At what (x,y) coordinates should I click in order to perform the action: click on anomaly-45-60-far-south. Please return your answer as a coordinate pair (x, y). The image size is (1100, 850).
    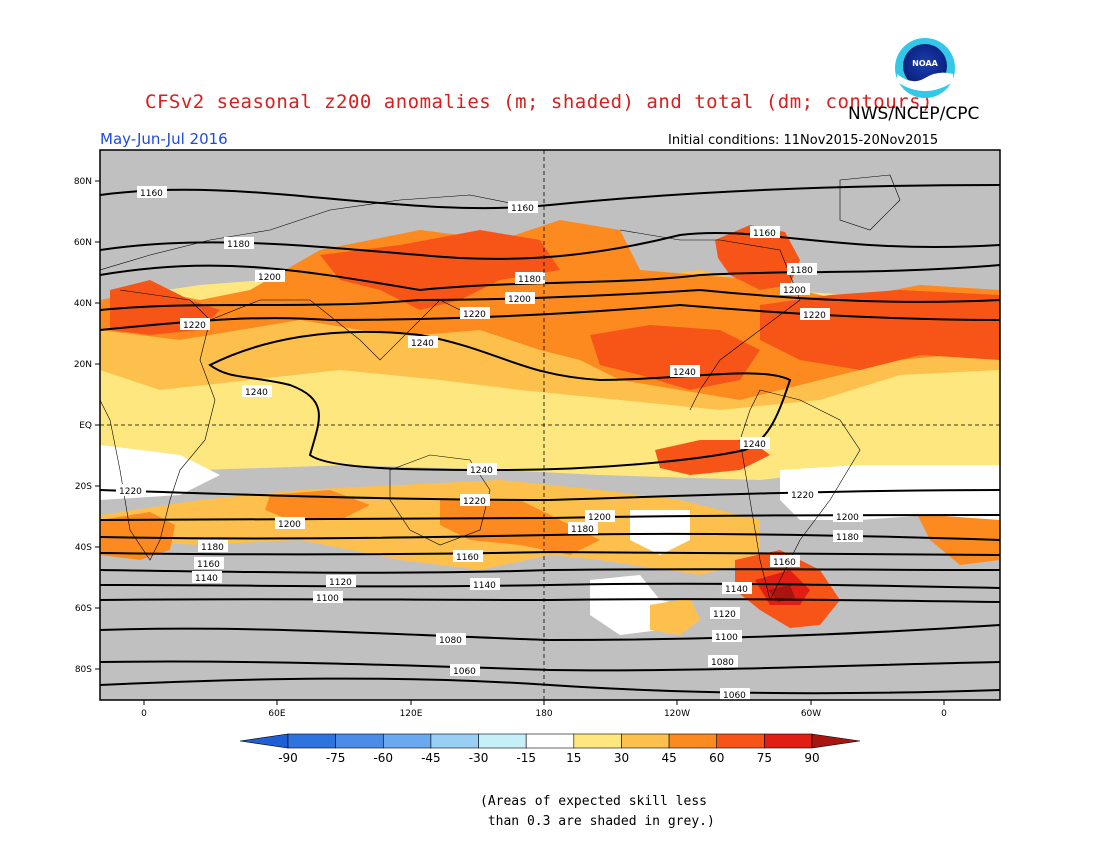
    Looking at the image, I should click on (675, 616).